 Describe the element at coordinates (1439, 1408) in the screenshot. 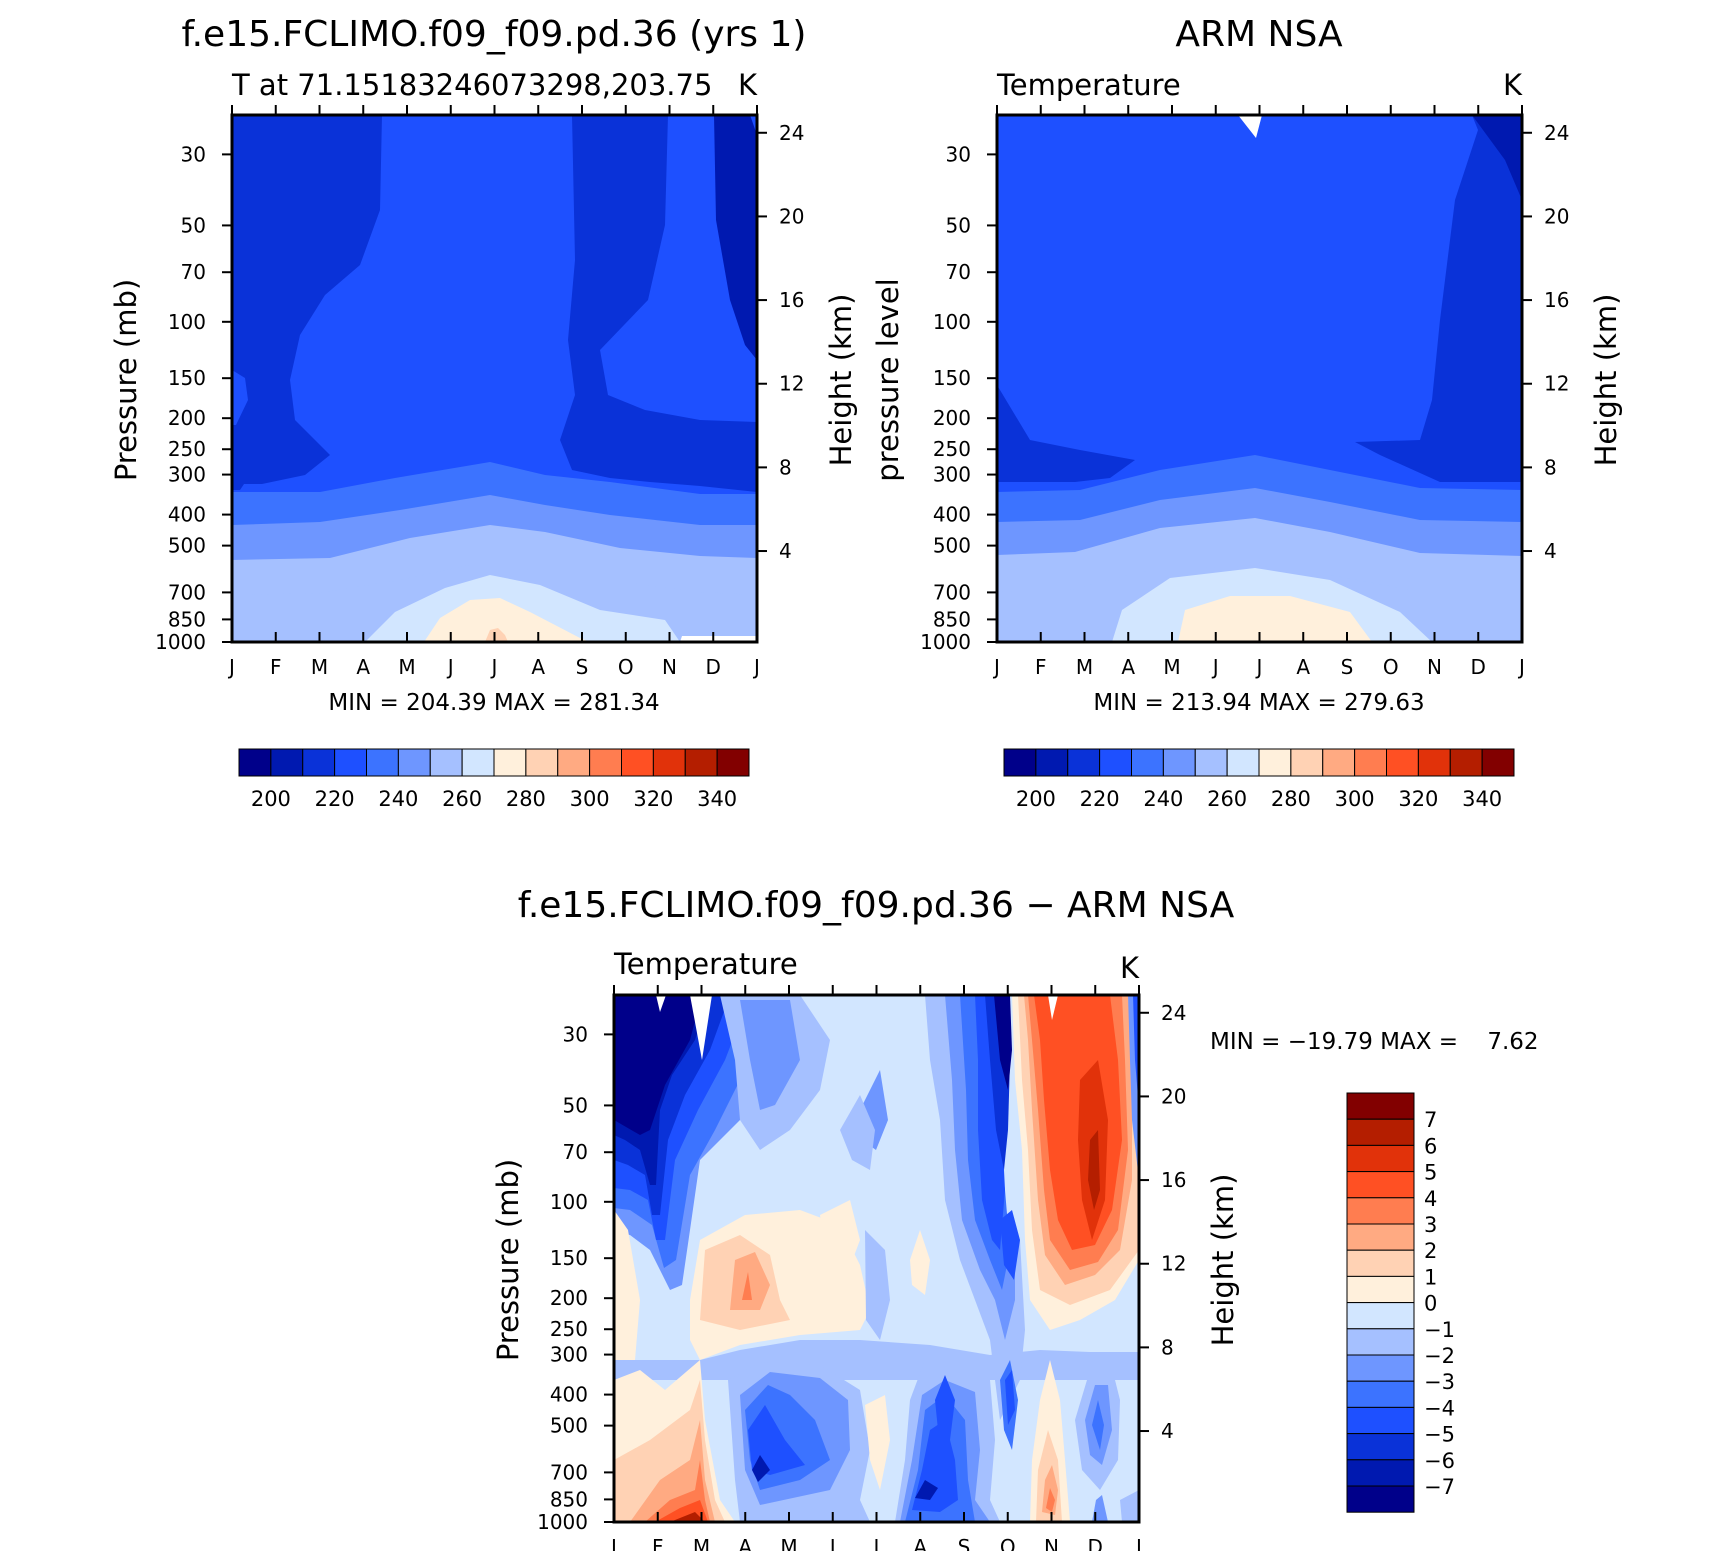

I see `diff-colorbar-label: −4` at that location.